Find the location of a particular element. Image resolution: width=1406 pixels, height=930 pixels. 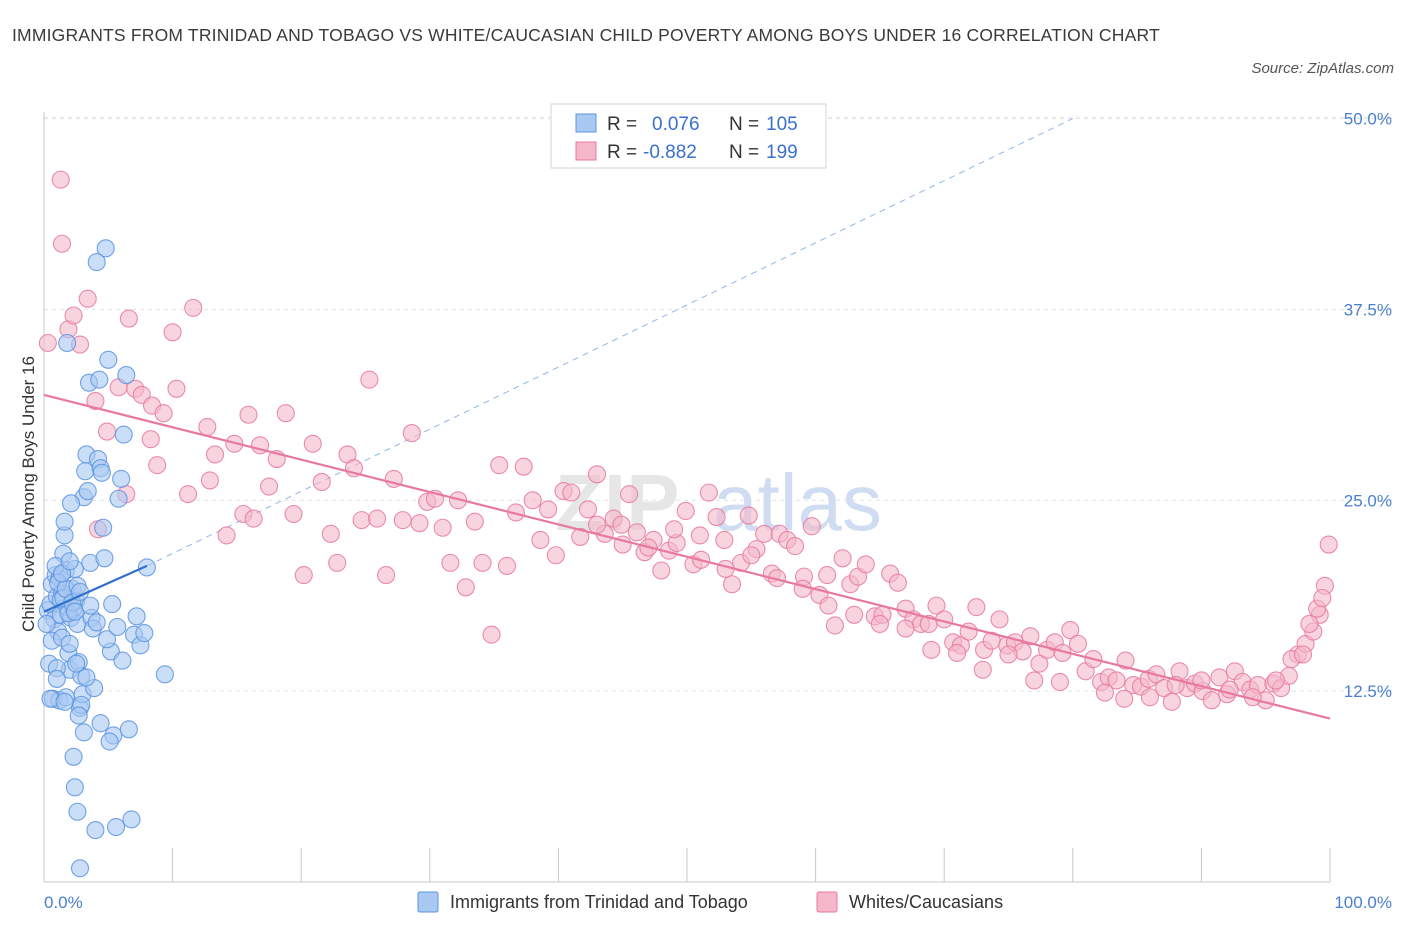

trend-line-immigrants is located at coordinates (95, 588).